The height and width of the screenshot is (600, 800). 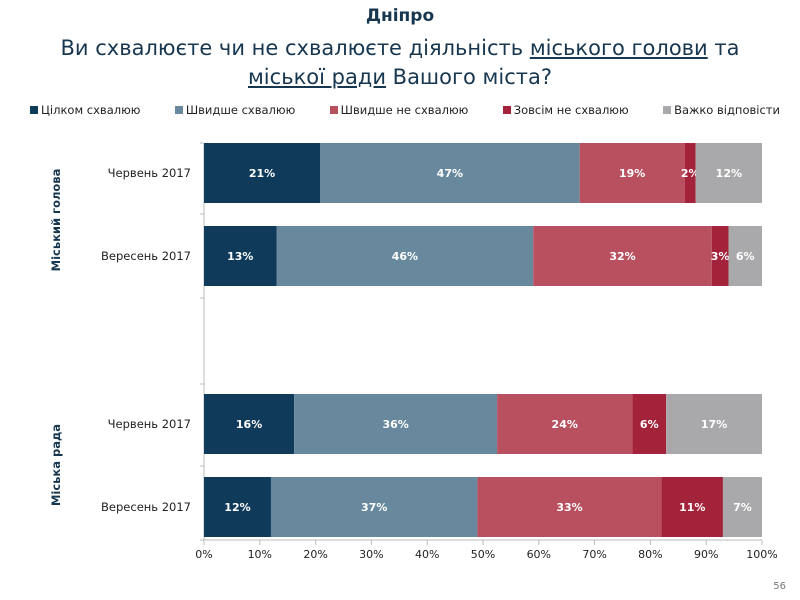 I want to click on data-label: 7%, so click(x=742, y=507).